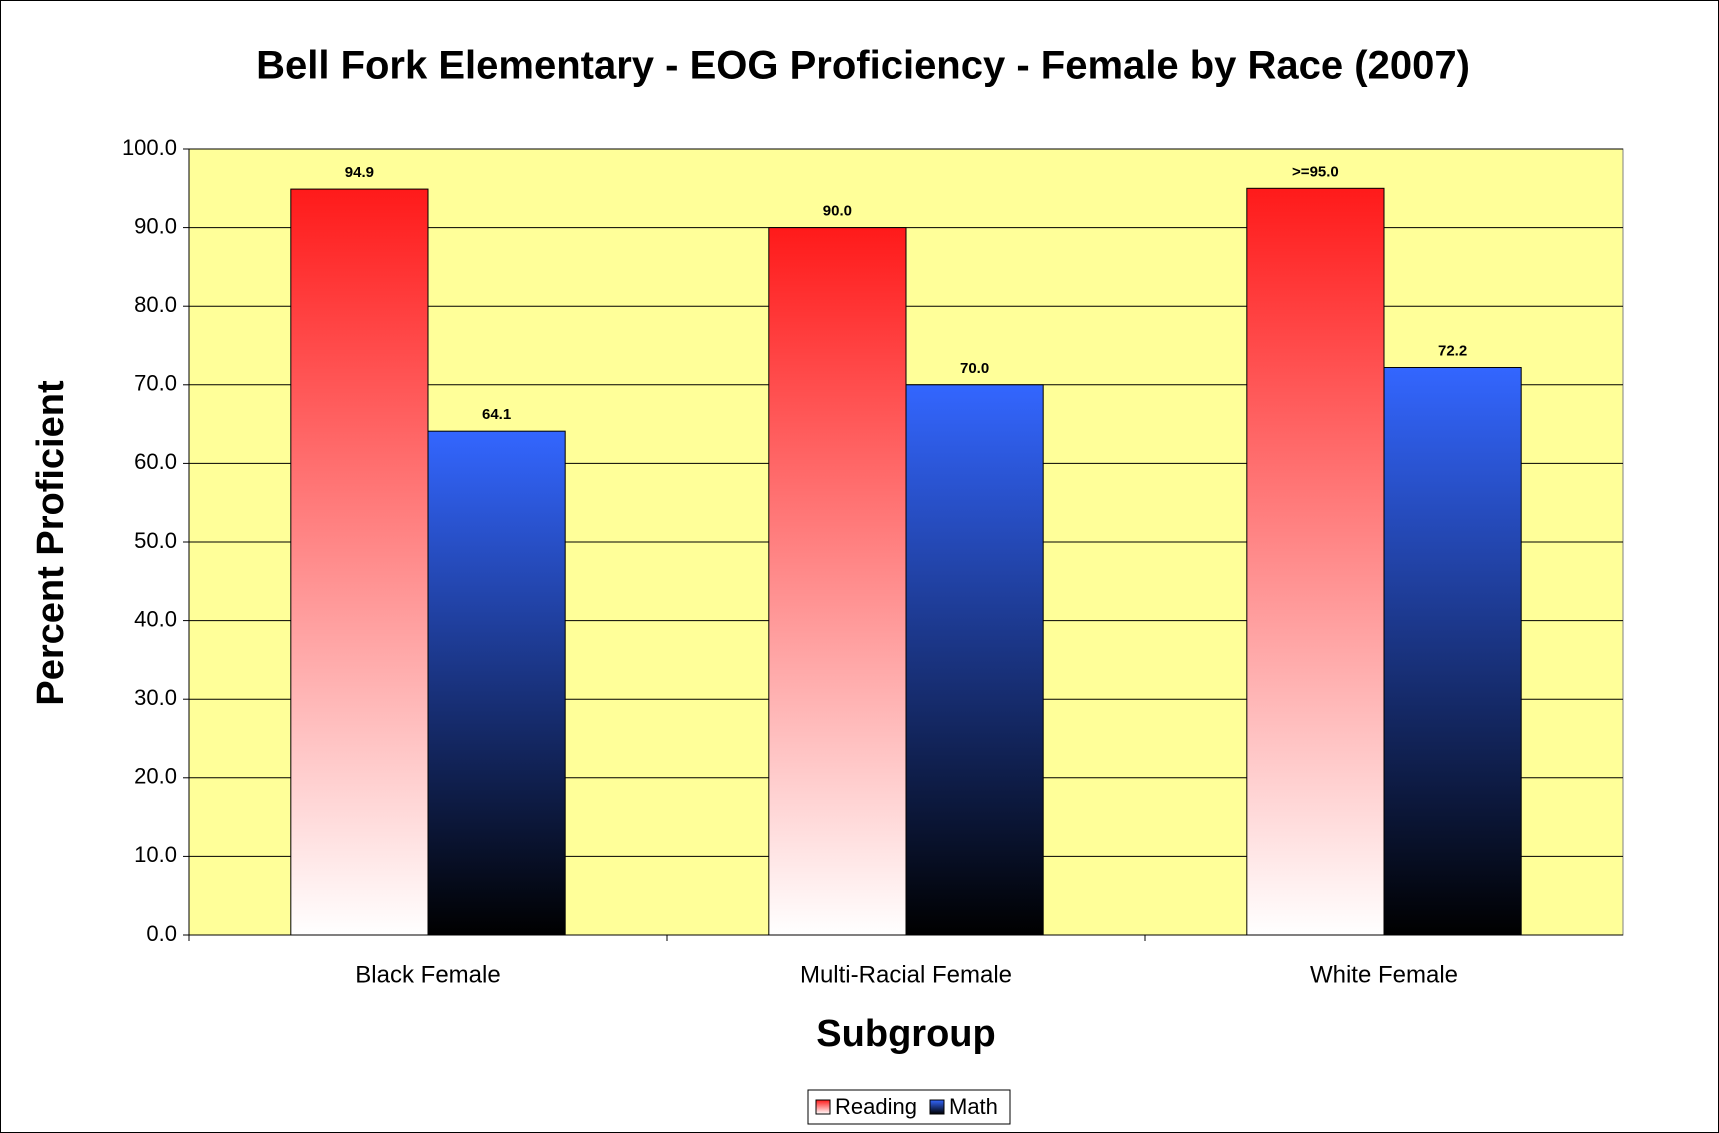  I want to click on y-tick-label: 30.0, so click(155, 697).